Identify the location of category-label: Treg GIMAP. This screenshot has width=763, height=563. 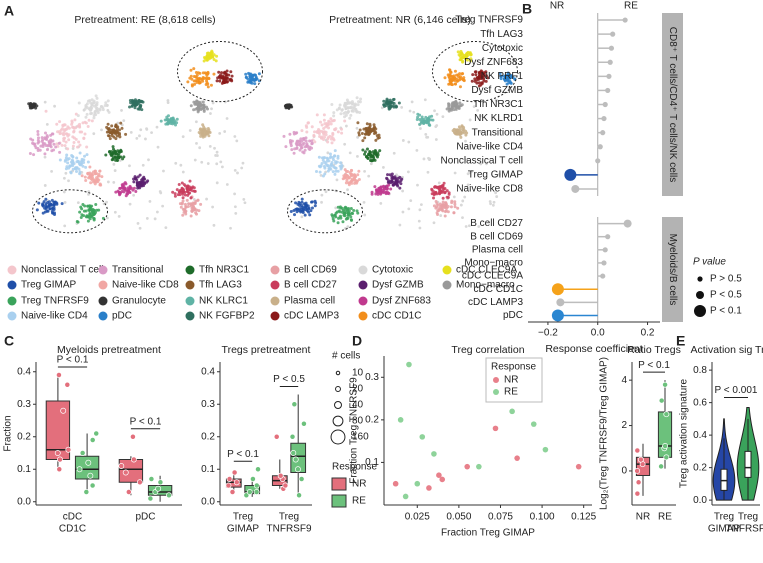
(496, 175).